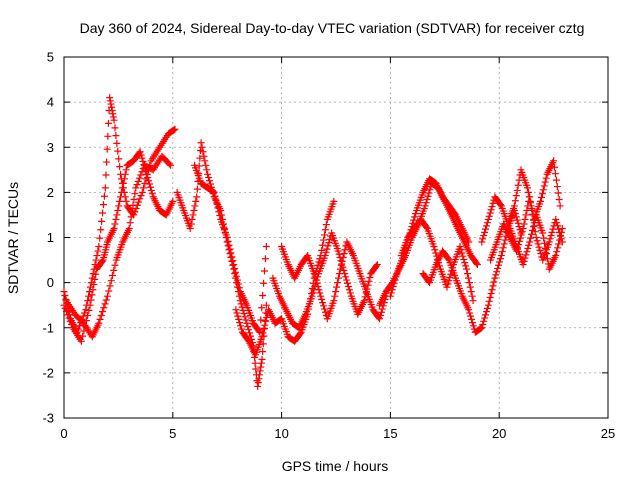  I want to click on y-tick-label: 2, so click(50, 192).